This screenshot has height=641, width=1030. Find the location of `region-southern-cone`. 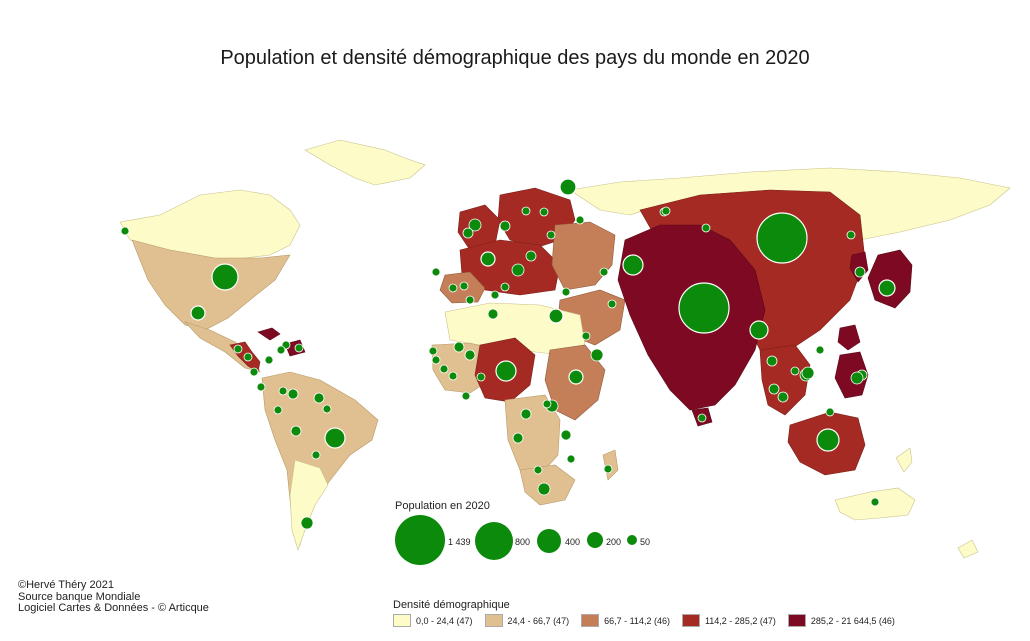

region-southern-cone is located at coordinates (309, 505).